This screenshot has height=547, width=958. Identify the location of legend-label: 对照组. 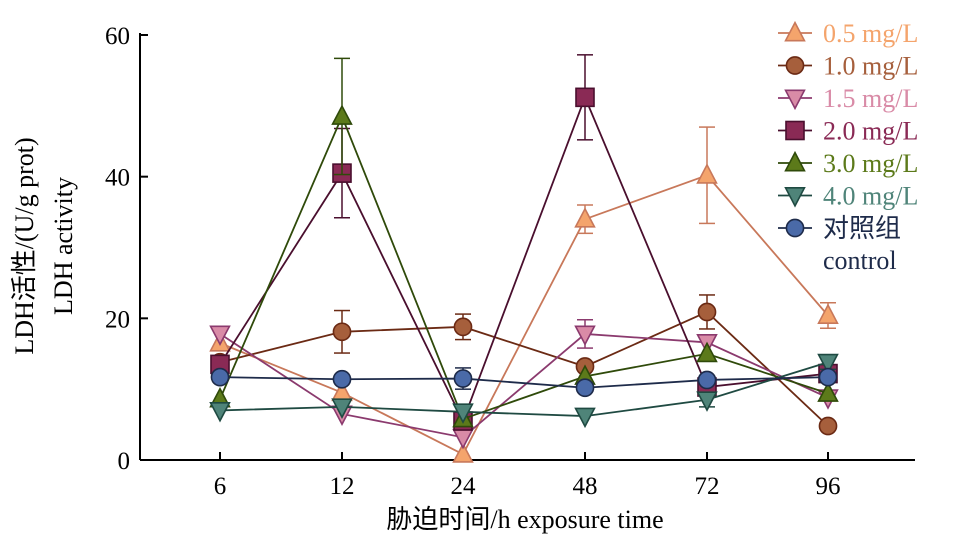
(862, 228).